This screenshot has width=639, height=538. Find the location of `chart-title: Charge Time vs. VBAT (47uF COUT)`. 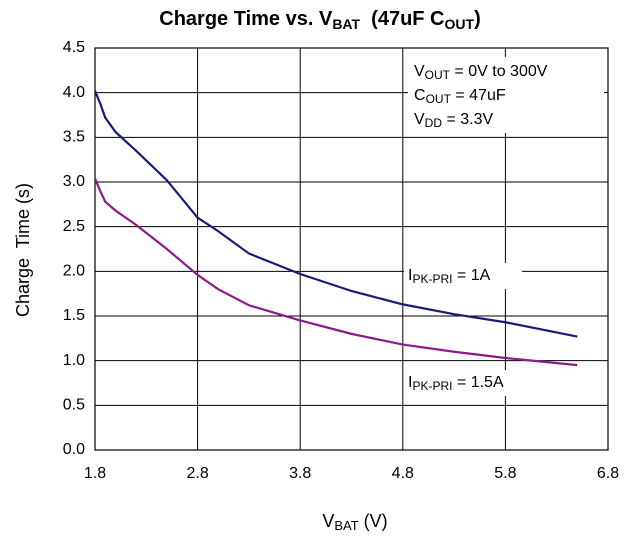

chart-title: Charge Time vs. VBAT (47uF COUT) is located at coordinates (319, 19).